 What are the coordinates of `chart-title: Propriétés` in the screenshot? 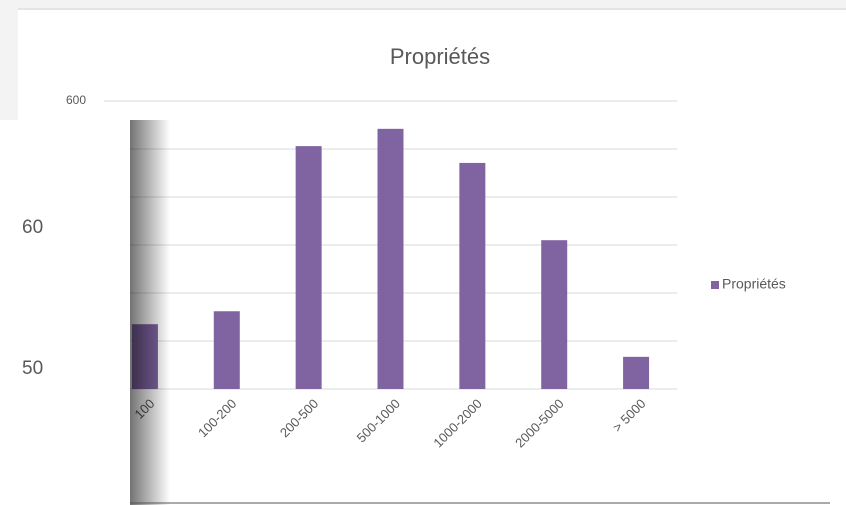 It's located at (440, 56).